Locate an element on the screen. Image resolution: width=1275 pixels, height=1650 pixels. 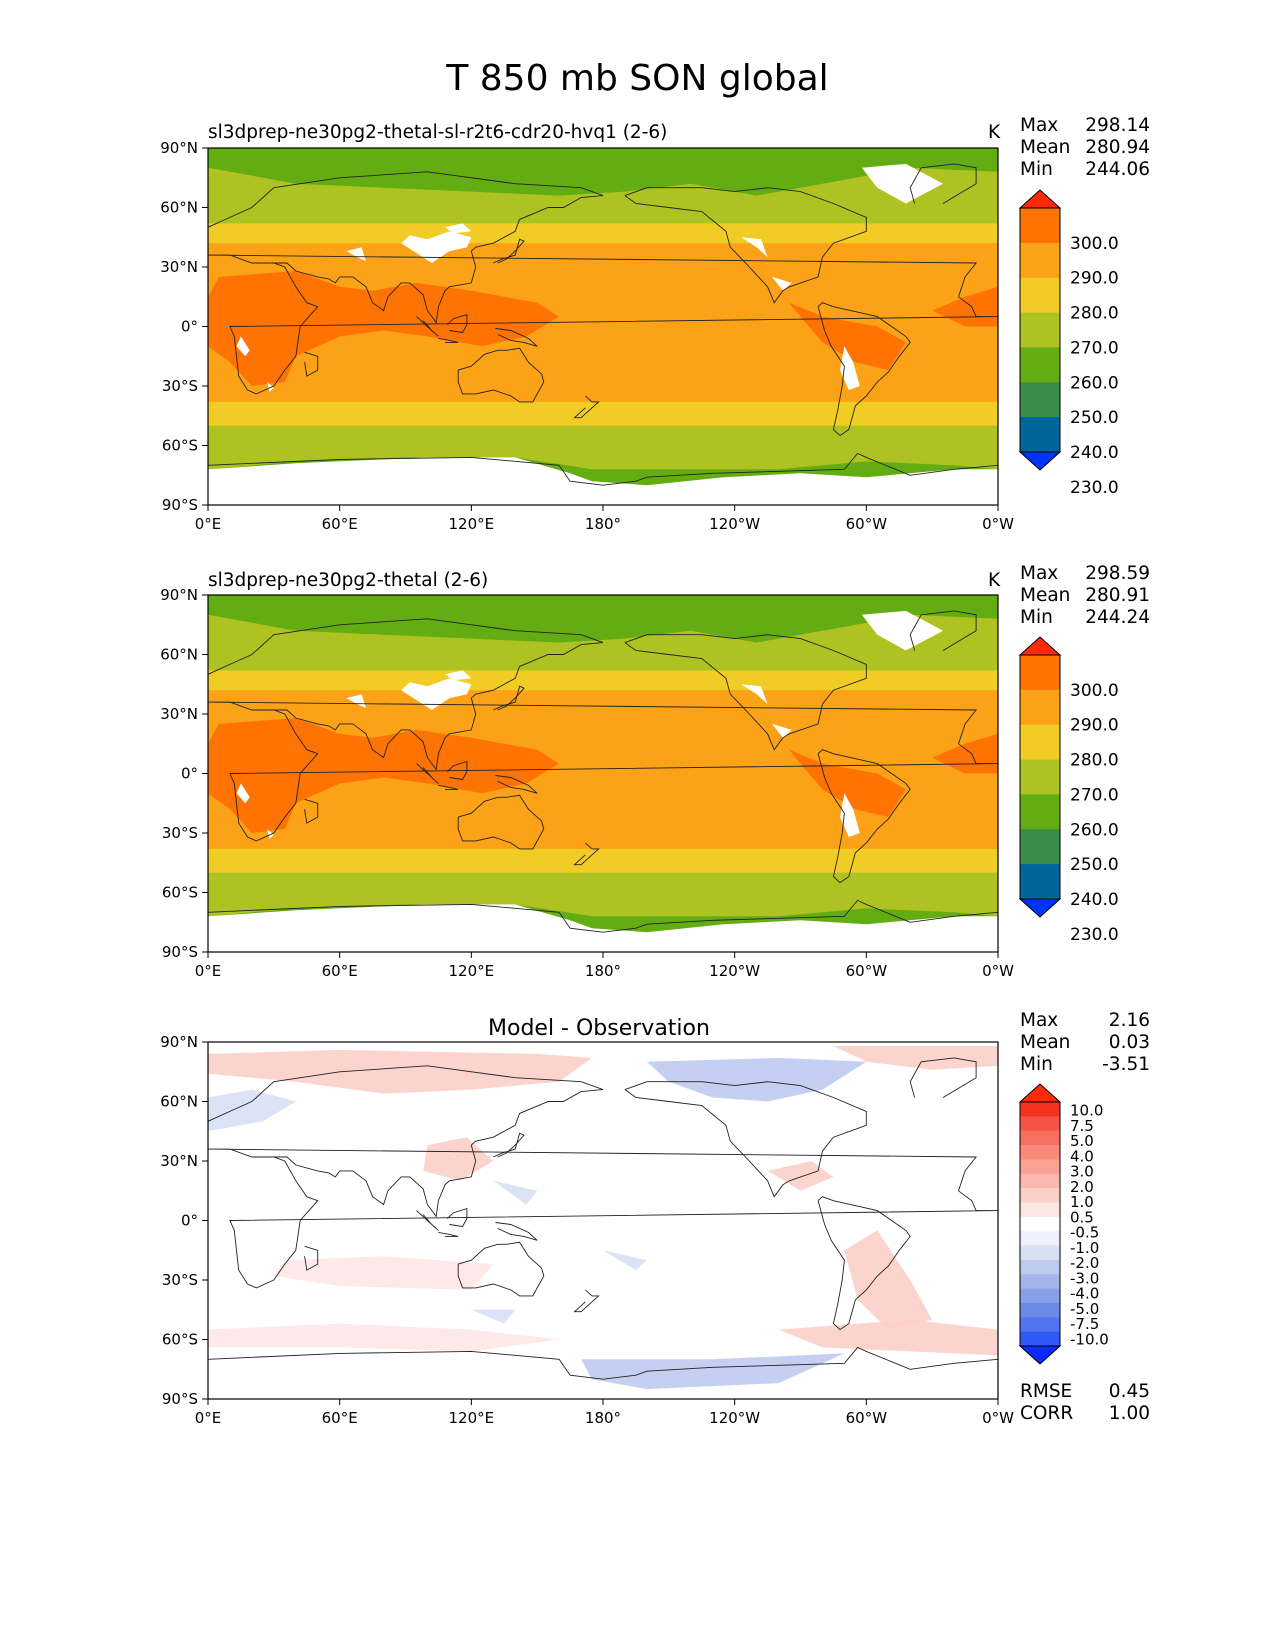
lon-tick-label: 180° is located at coordinates (603, 524).